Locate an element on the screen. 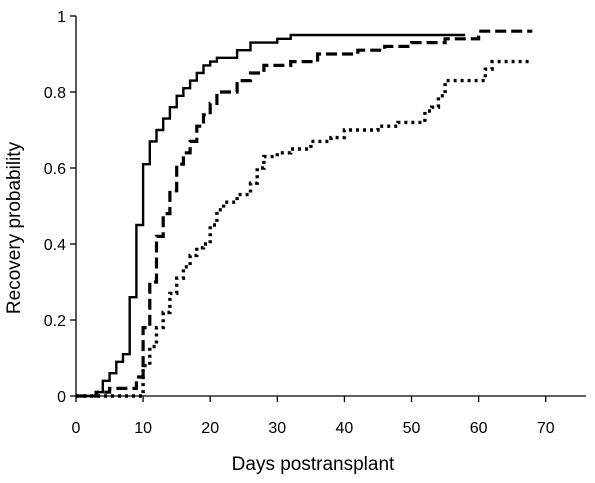 The height and width of the screenshot is (483, 595). x-tick-label: 40 is located at coordinates (345, 428).